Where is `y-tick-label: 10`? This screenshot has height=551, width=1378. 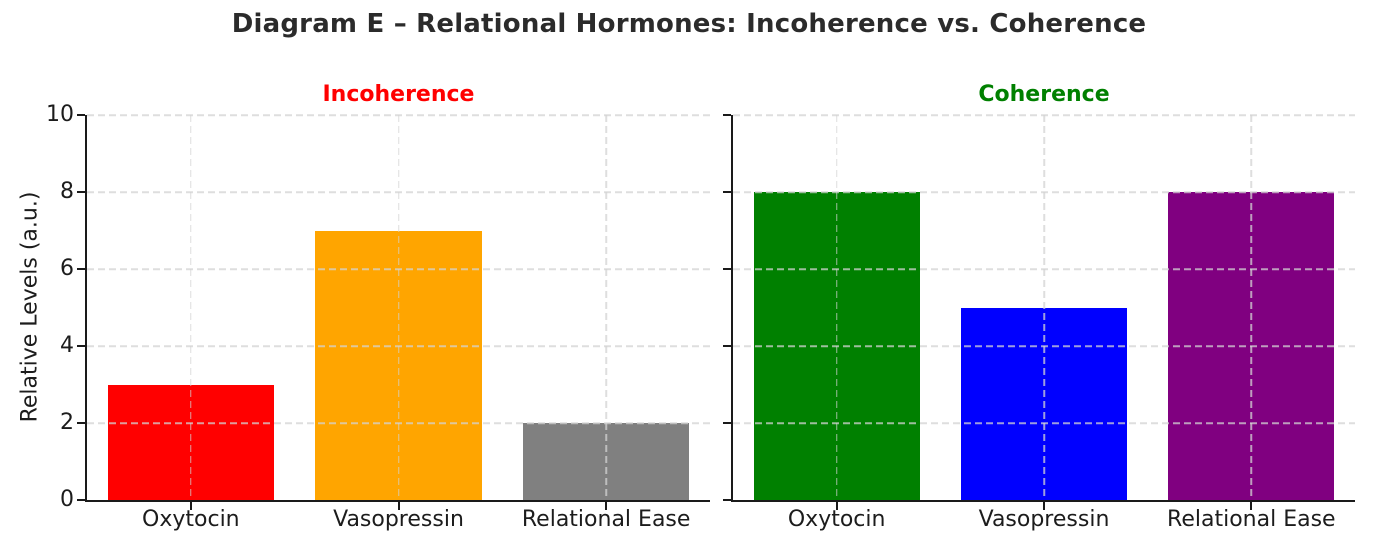
y-tick-label: 10 is located at coordinates (60, 114).